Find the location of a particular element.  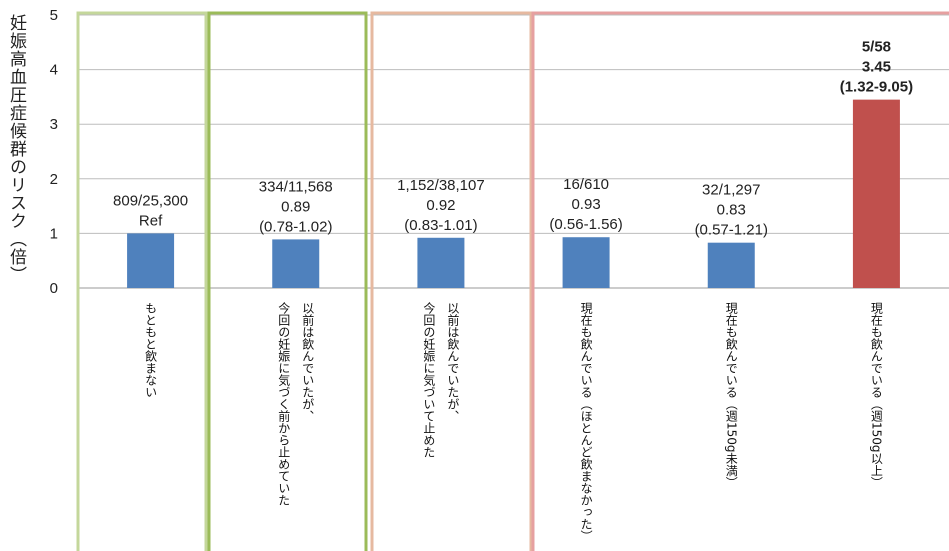

data-label: (0.83-1.01) is located at coordinates (440, 225).